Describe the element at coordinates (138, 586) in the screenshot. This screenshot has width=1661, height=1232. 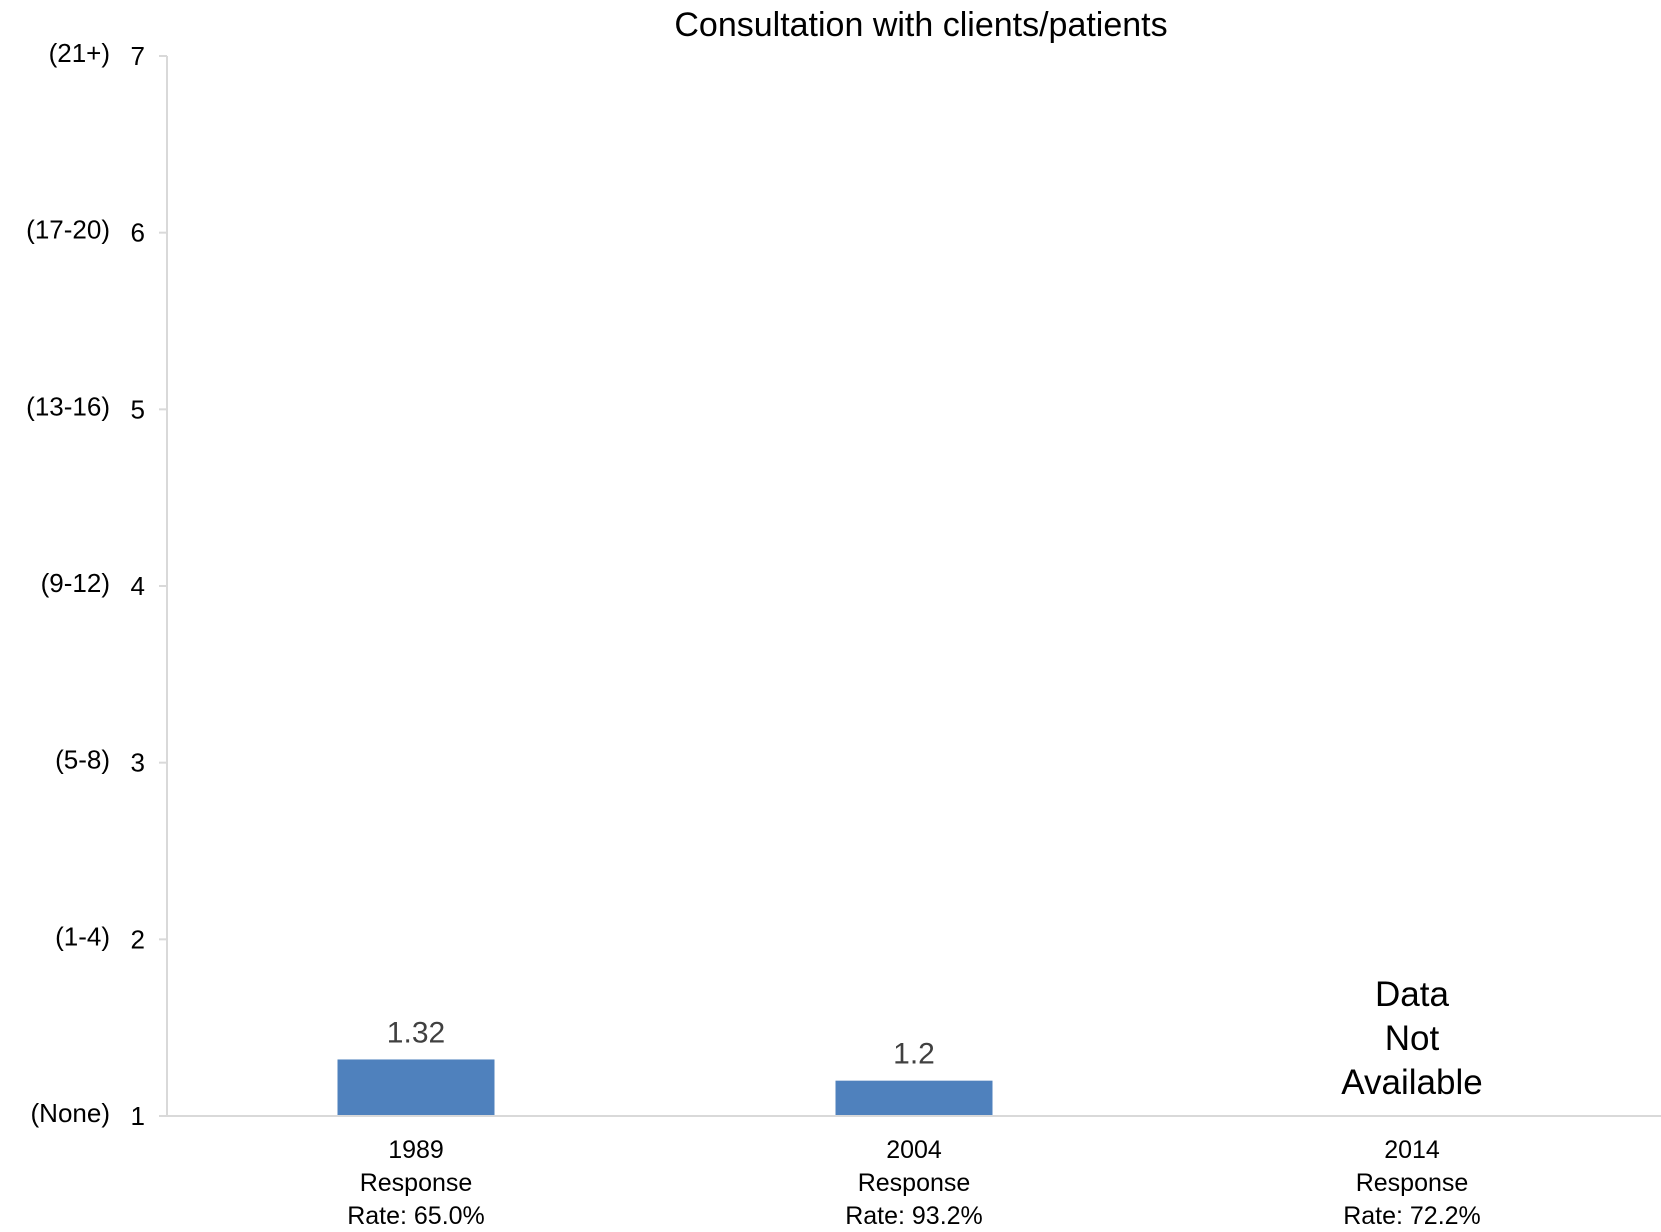
I see `y-tick-label: 4` at that location.